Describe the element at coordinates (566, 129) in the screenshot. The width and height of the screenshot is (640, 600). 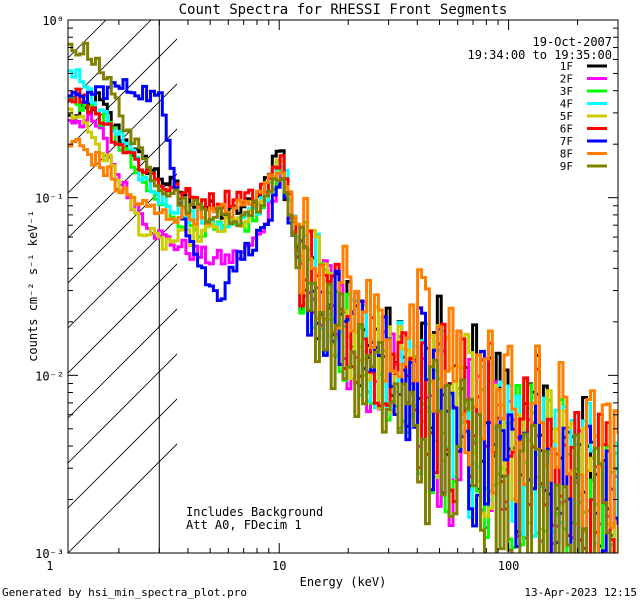
I see `legend-label-6F: 6F` at that location.